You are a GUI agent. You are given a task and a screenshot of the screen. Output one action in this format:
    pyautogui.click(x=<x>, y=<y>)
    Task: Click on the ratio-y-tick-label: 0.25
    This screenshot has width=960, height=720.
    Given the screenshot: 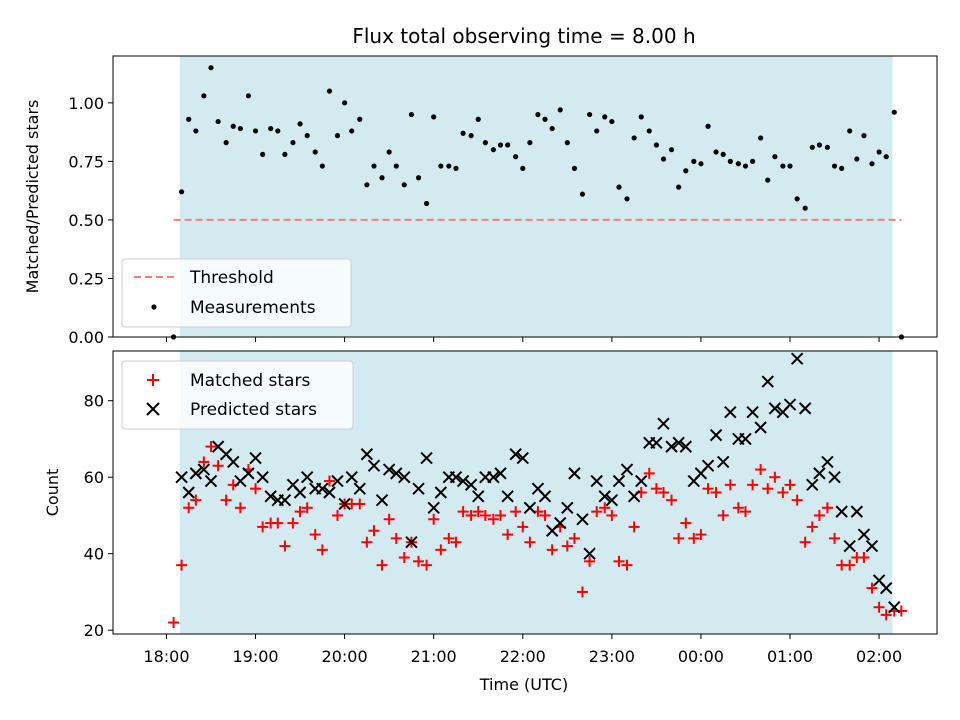 What is the action you would take?
    pyautogui.click(x=86, y=278)
    